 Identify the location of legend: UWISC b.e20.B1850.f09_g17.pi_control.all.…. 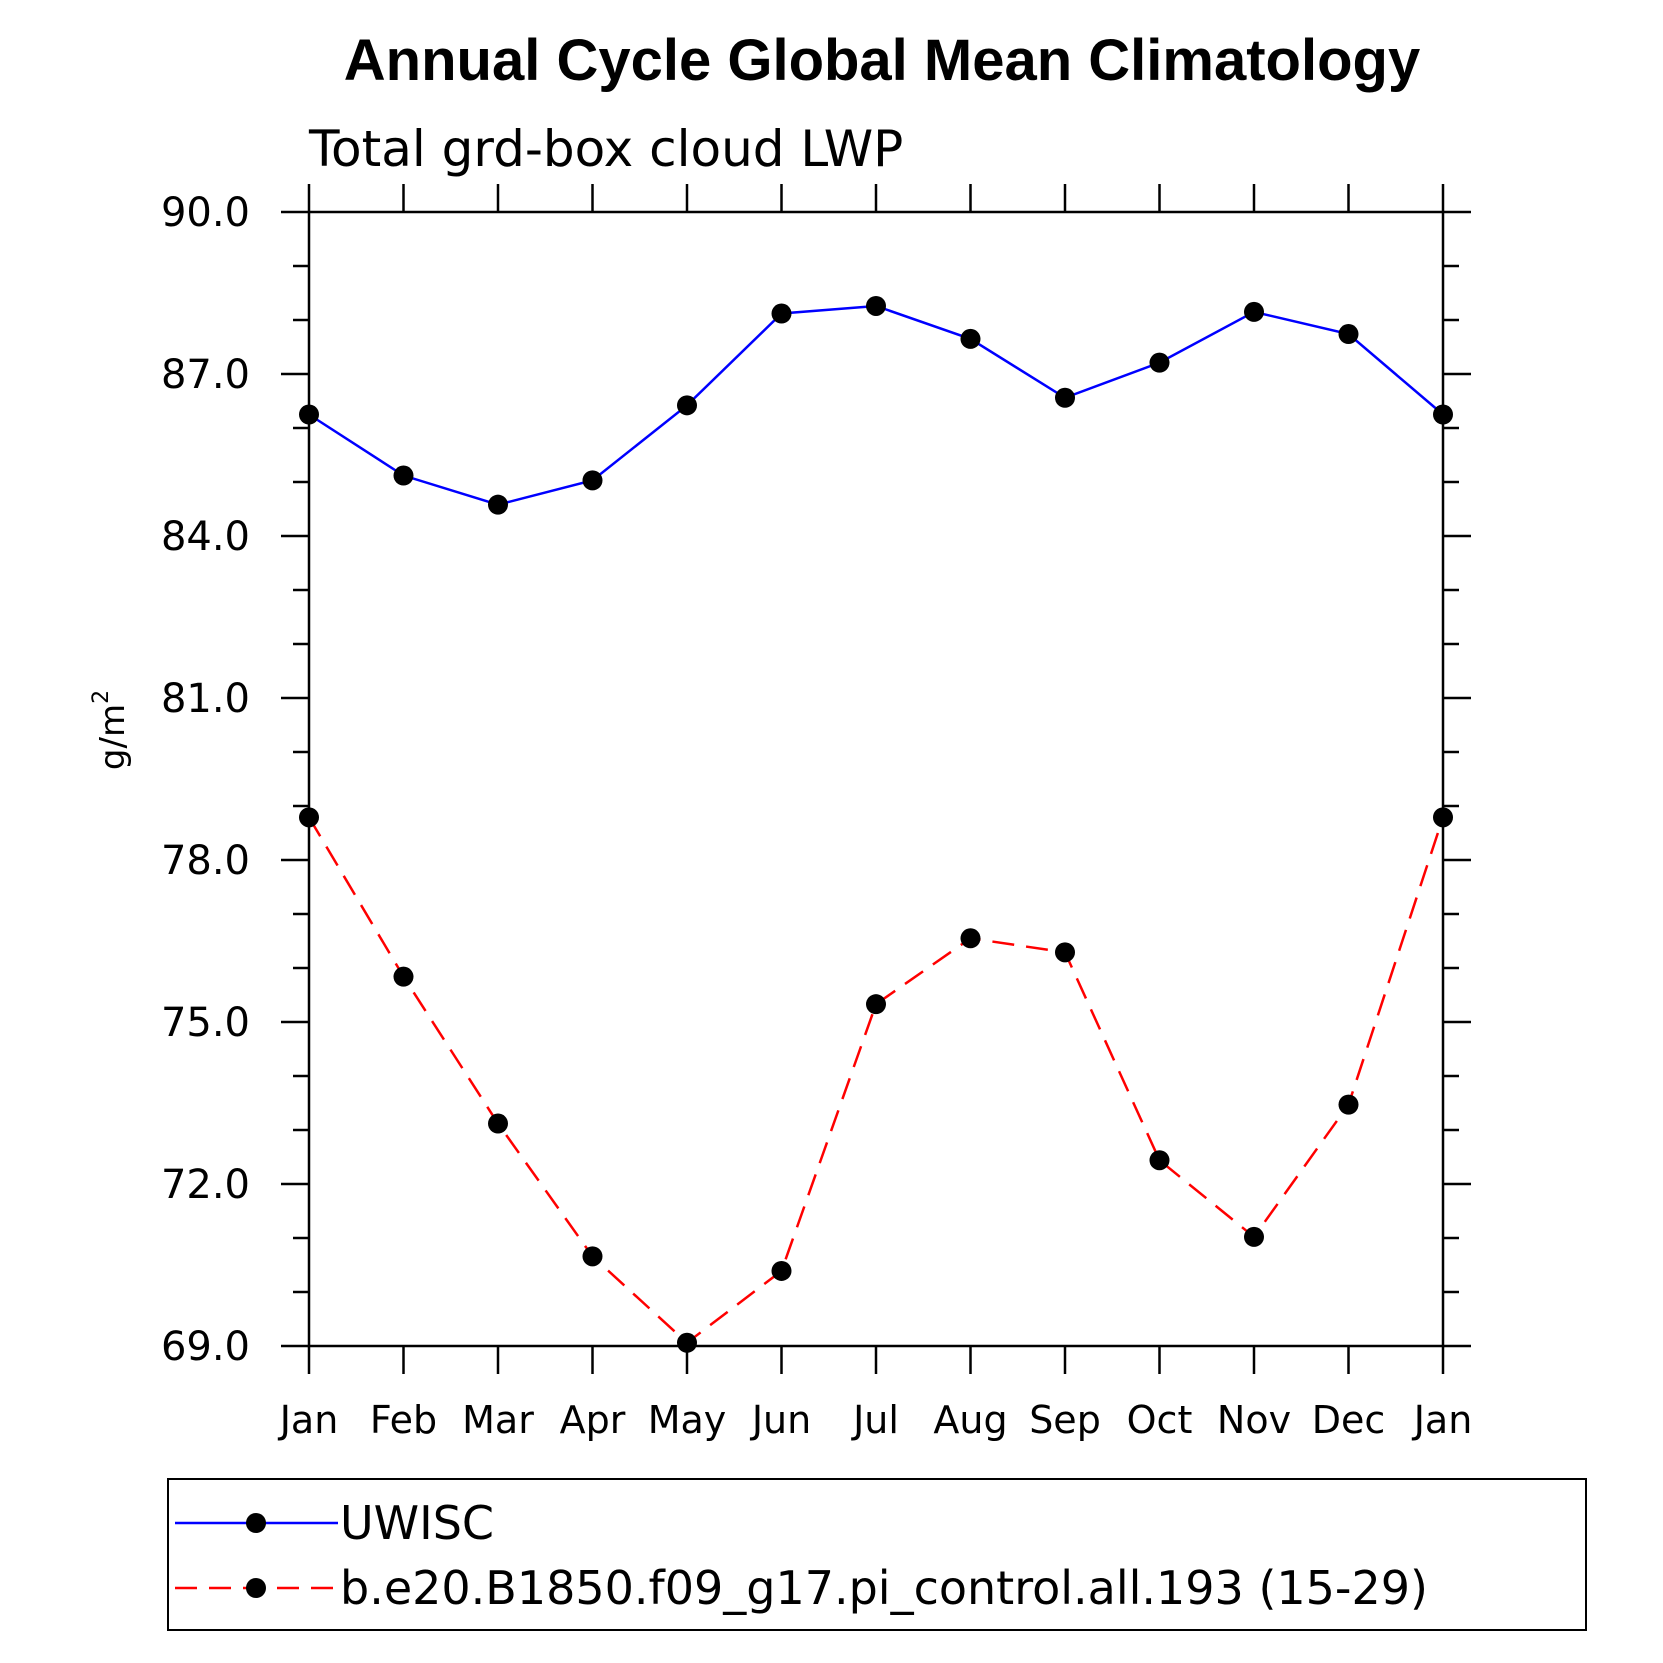
(877, 1554).